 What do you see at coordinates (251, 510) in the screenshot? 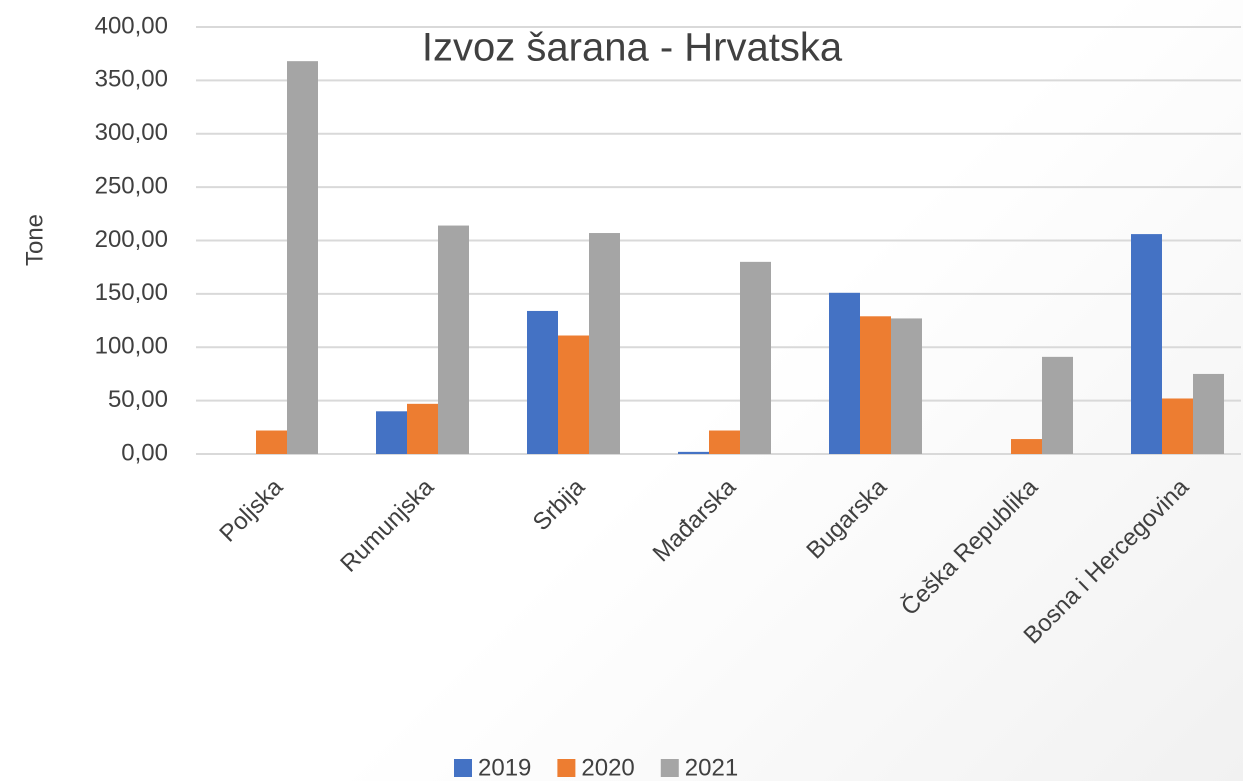
I see `x-tick-label: Poljska` at bounding box center [251, 510].